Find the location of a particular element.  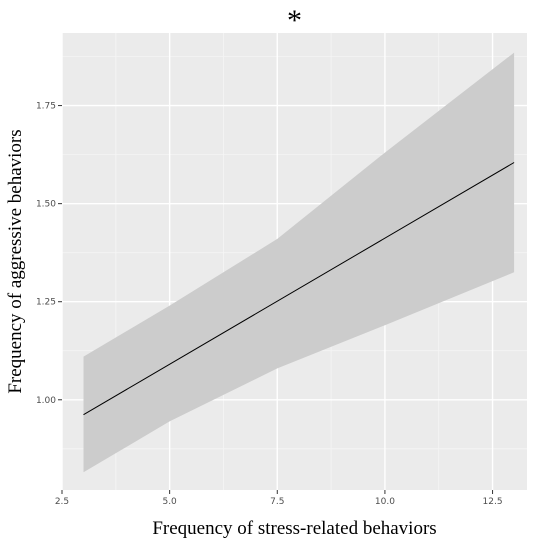

x-tick-label: 2.5 is located at coordinates (62, 502).